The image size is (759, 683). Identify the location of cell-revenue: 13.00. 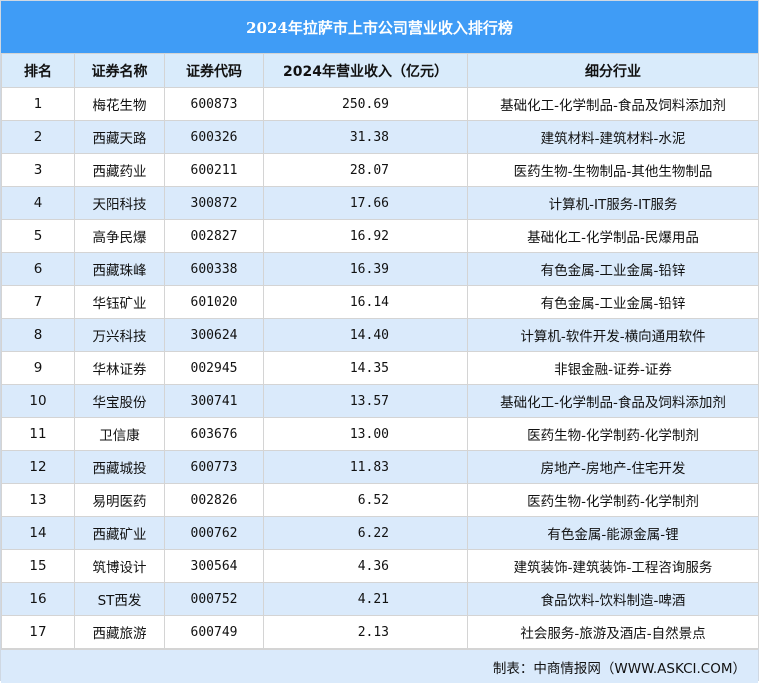
(365, 434).